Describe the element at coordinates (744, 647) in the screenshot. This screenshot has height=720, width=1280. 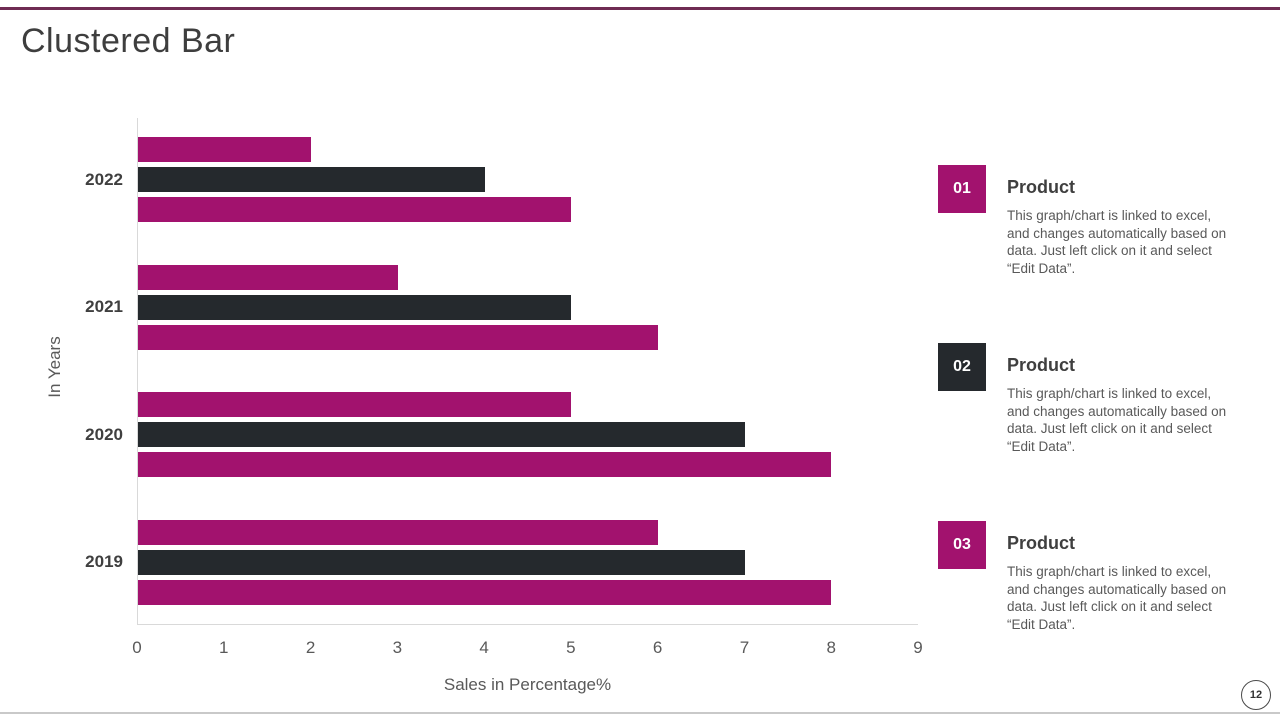
I see `x-tick-label: 7` at that location.